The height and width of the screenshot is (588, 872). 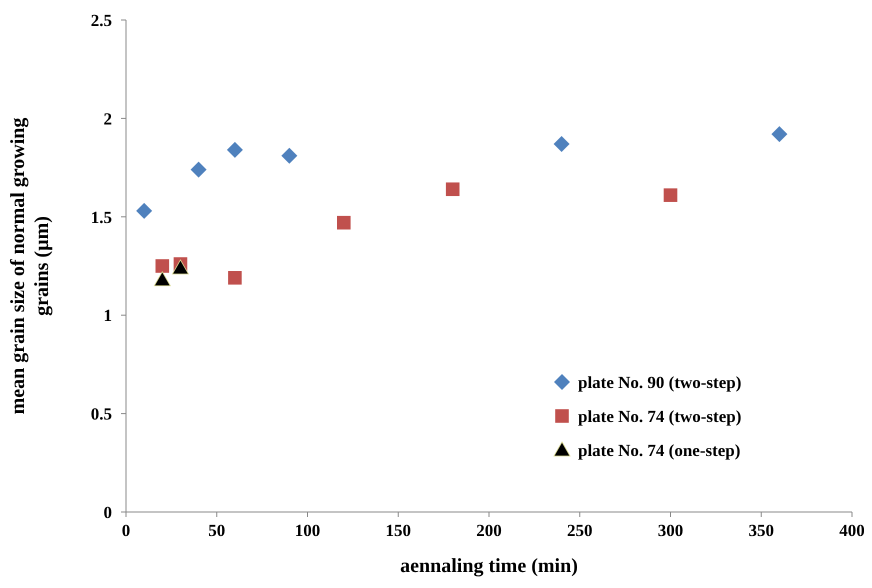 I want to click on legend-label: plate No. 74 (one-step), so click(x=659, y=450).